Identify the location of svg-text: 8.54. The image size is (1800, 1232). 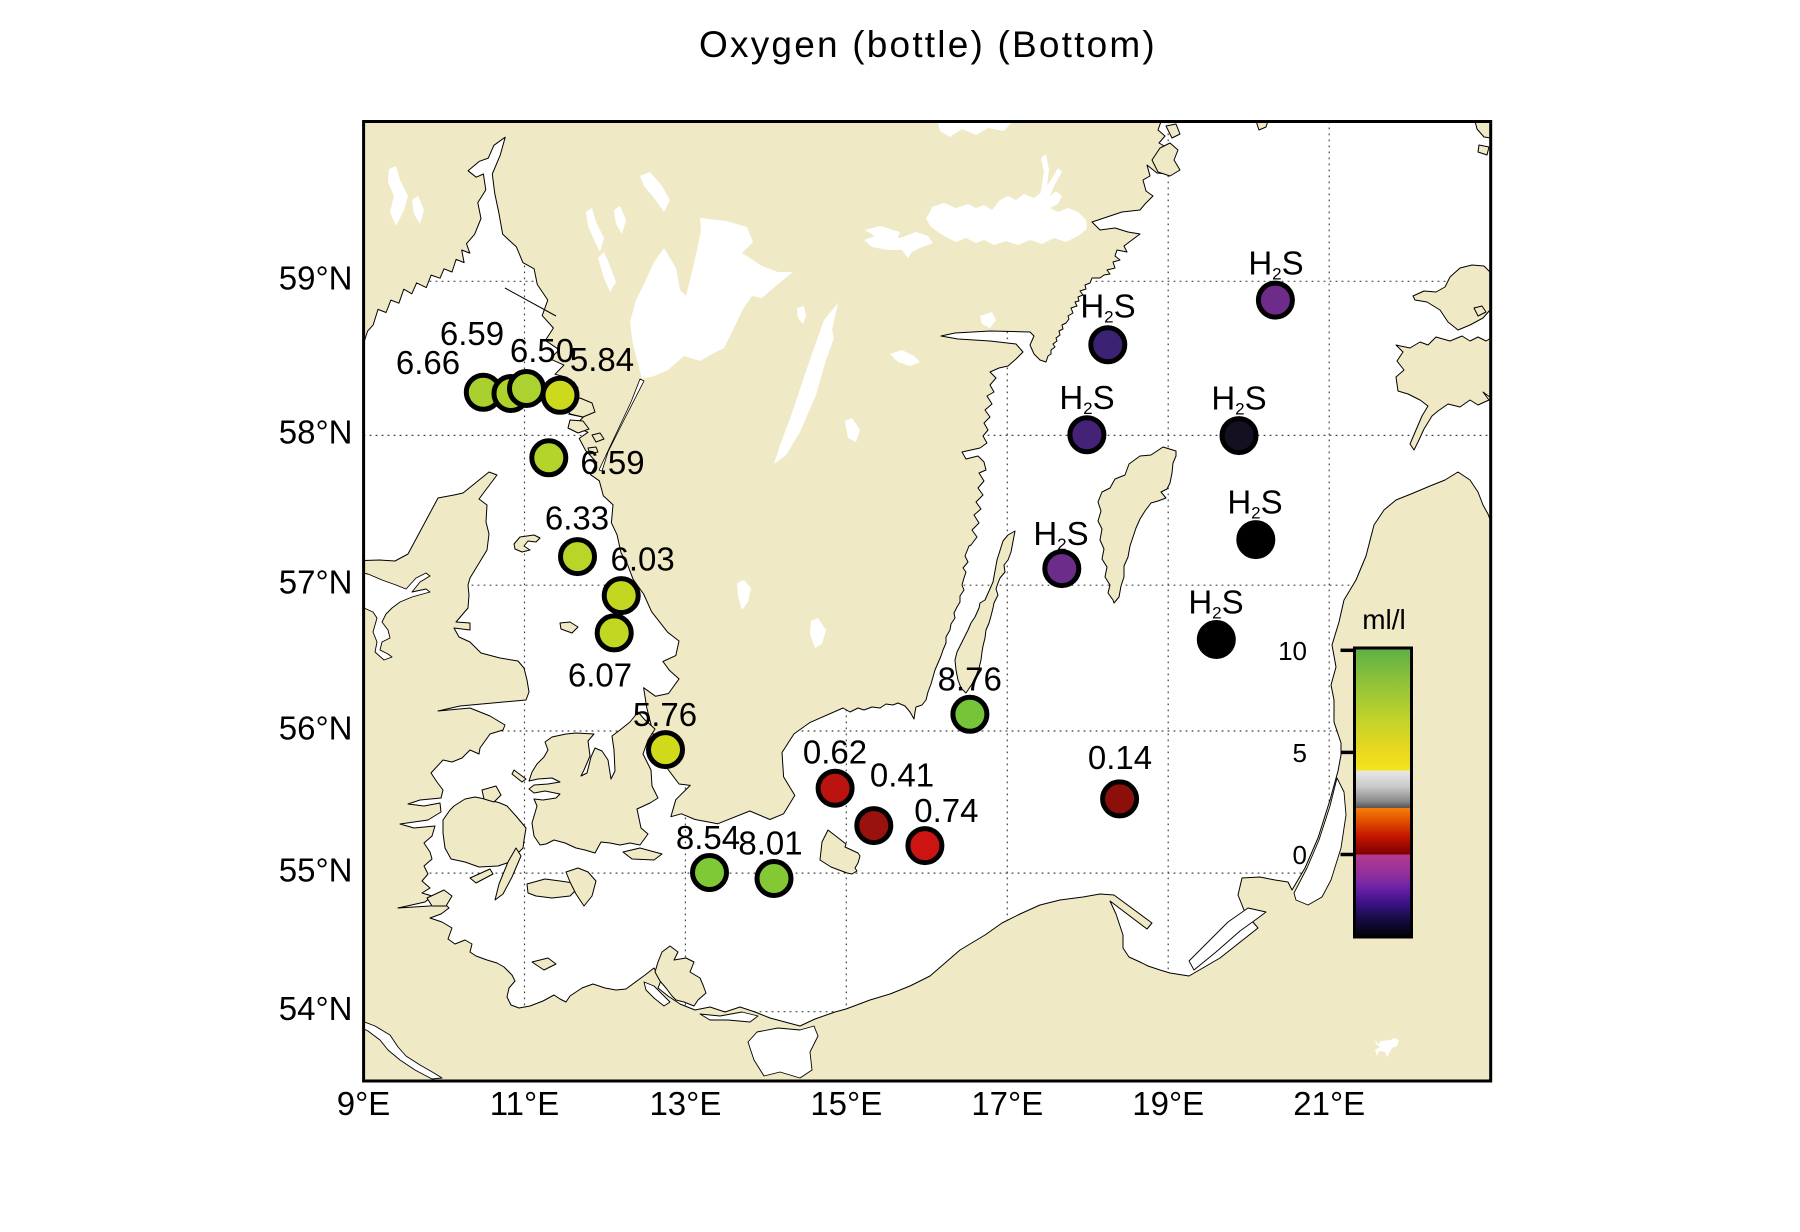
(708, 837).